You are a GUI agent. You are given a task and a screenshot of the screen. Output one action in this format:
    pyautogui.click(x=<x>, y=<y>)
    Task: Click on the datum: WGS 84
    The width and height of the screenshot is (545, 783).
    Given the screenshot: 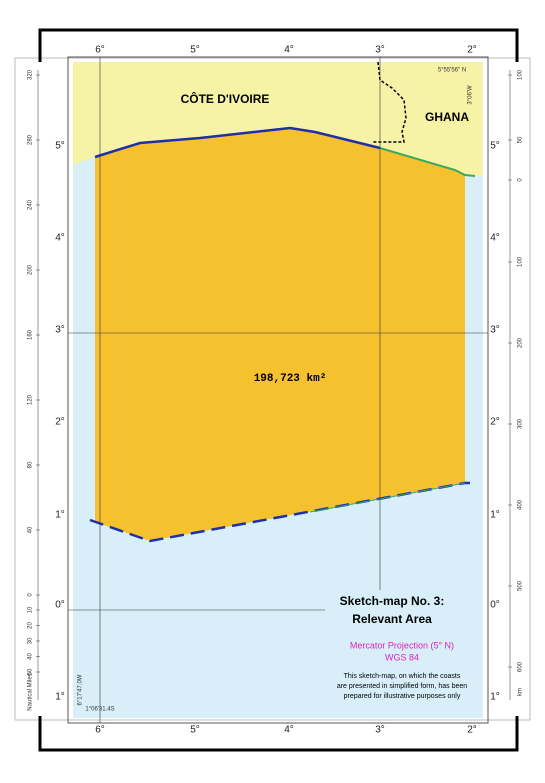 What is the action you would take?
    pyautogui.click(x=402, y=657)
    